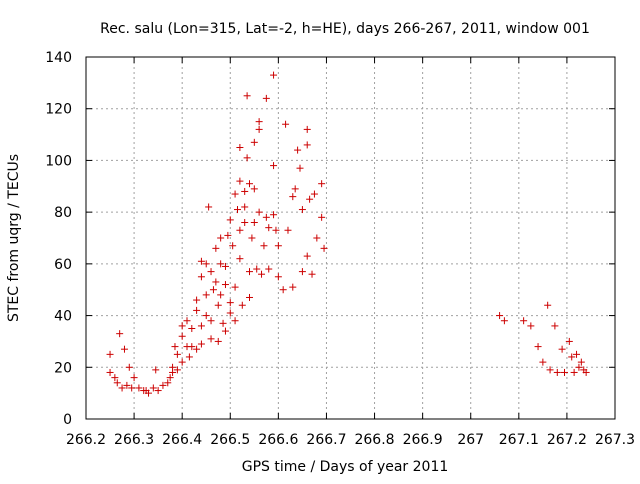 Image resolution: width=640 pixels, height=484 pixels. I want to click on x-tick-label: 266.5, so click(230, 440).